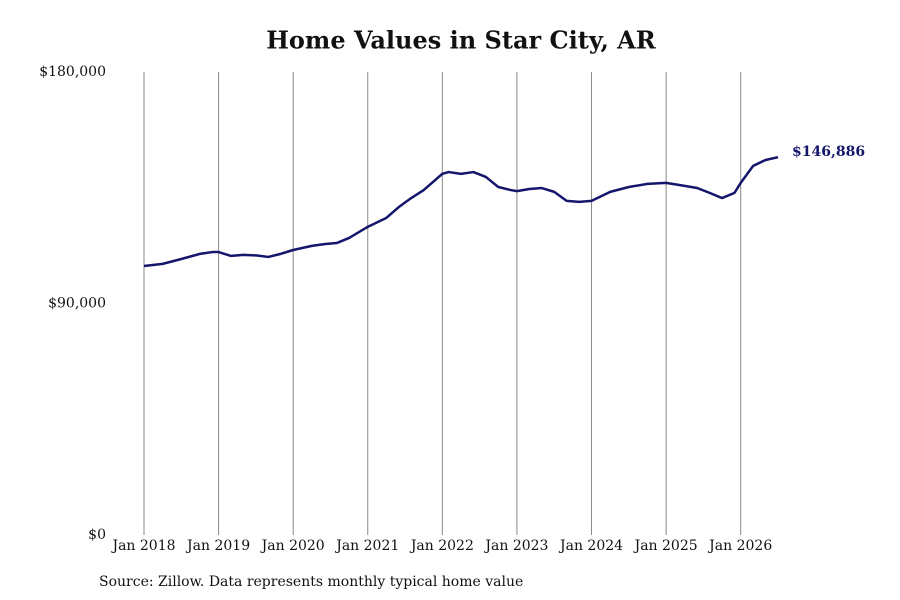 This screenshot has width=900, height=600. What do you see at coordinates (72, 72) in the screenshot?
I see `y-tick-label: $180,000` at bounding box center [72, 72].